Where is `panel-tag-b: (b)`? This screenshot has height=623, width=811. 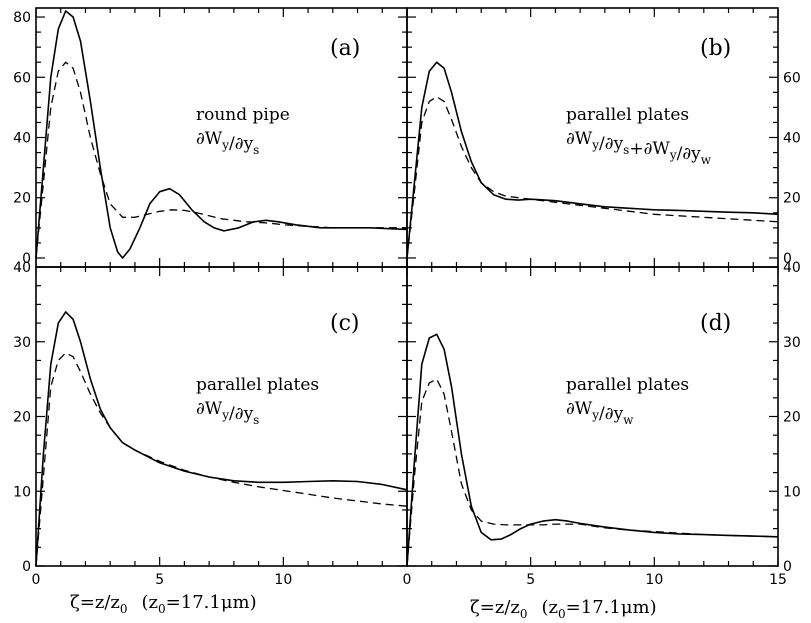
panel-tag-b: (b) is located at coordinates (715, 48).